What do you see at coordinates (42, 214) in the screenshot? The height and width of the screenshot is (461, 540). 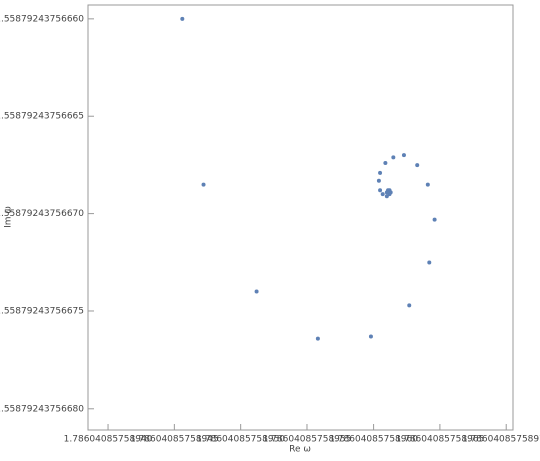 I see `y-tick-label: −1.55879243756670` at bounding box center [42, 214].